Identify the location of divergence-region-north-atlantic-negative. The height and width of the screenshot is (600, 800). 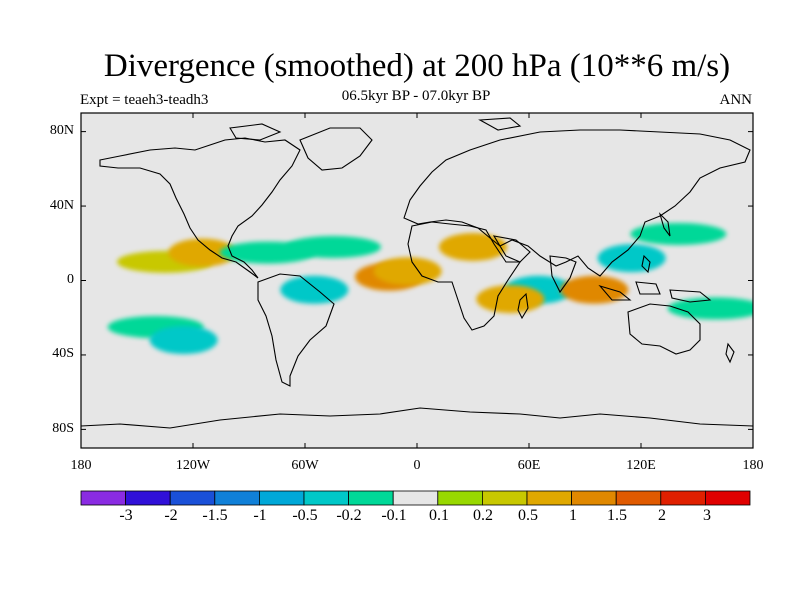
(333, 247).